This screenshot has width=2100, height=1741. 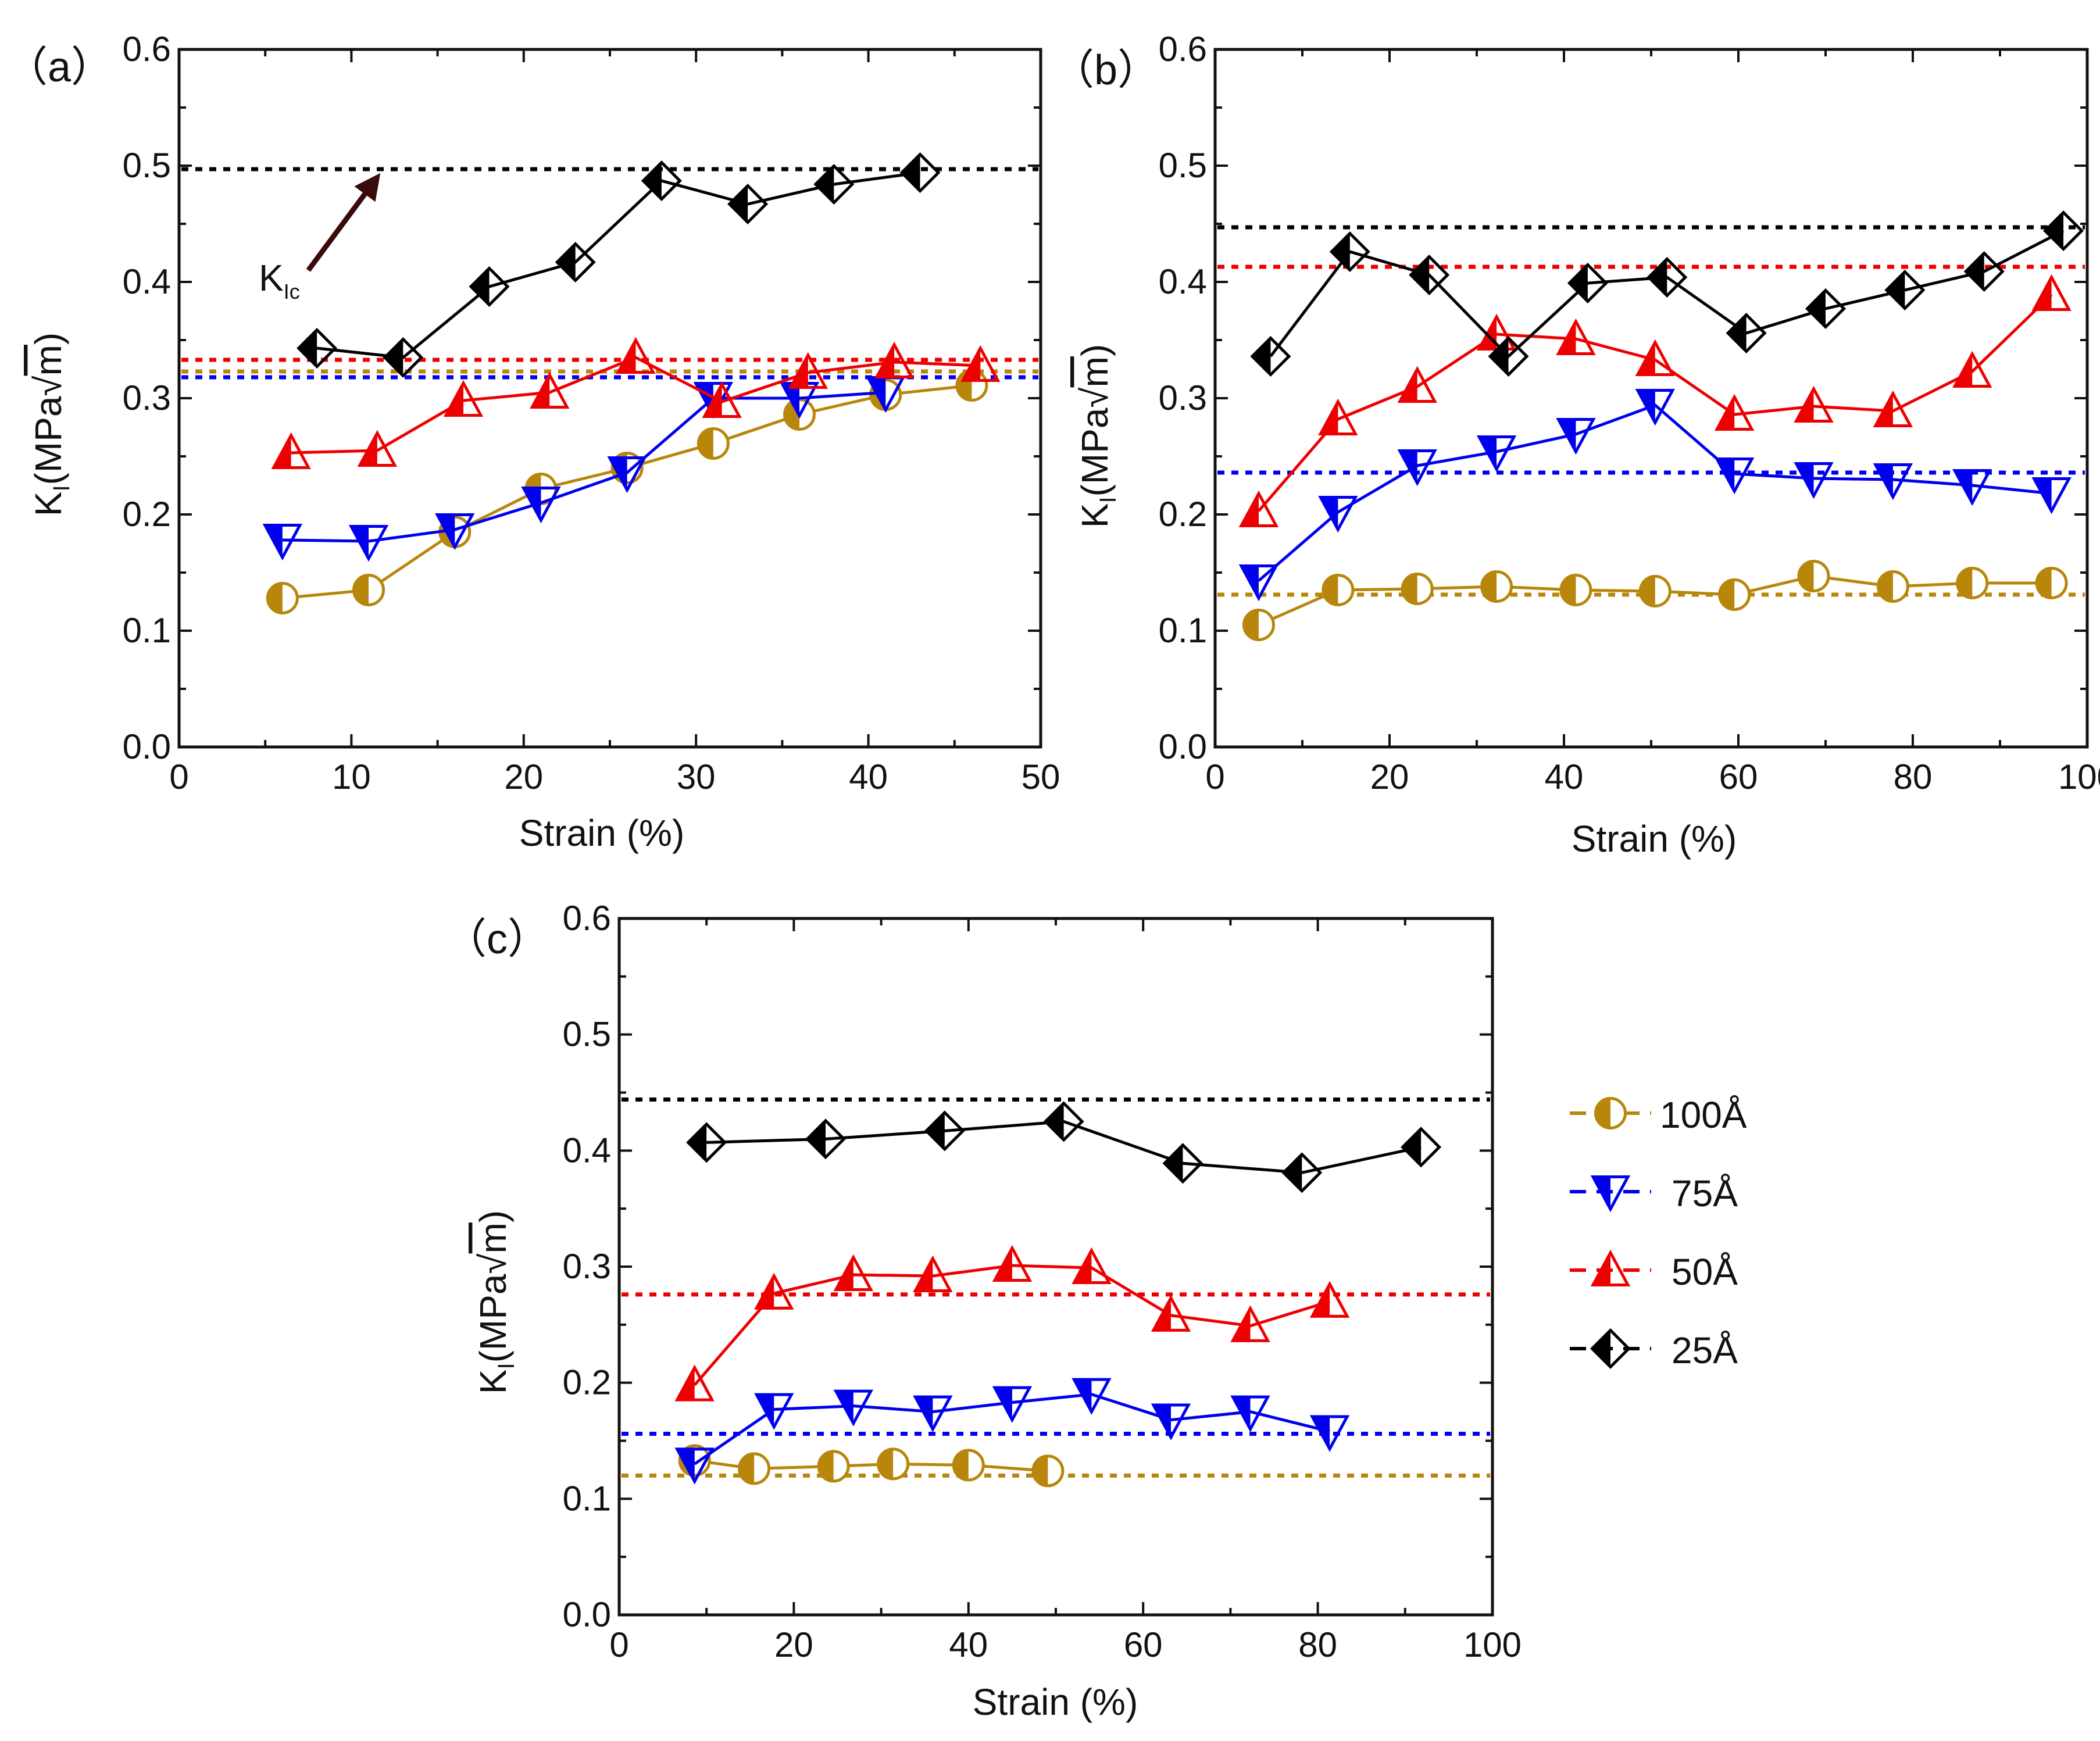 What do you see at coordinates (48, 361) in the screenshot?
I see `panel-a-ylabel-unit: m` at bounding box center [48, 361].